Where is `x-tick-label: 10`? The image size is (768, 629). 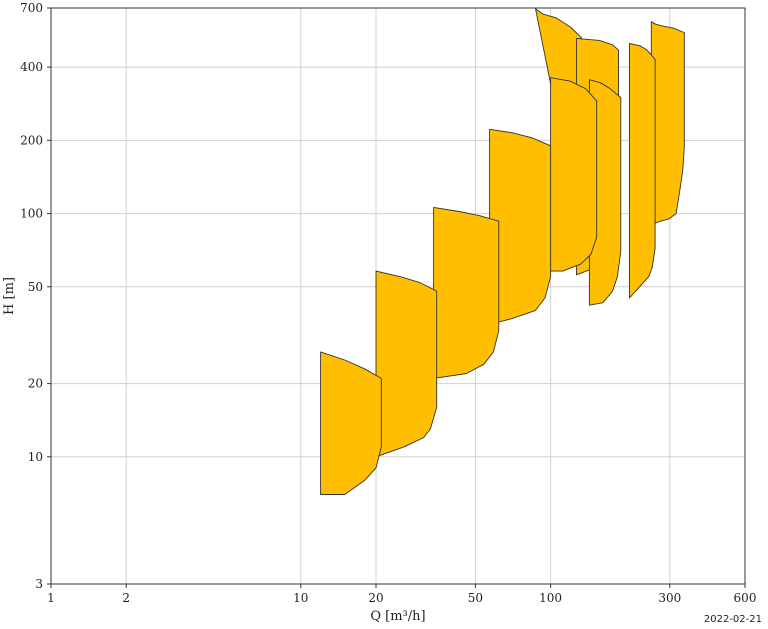
x-tick-label: 10 is located at coordinates (300, 598).